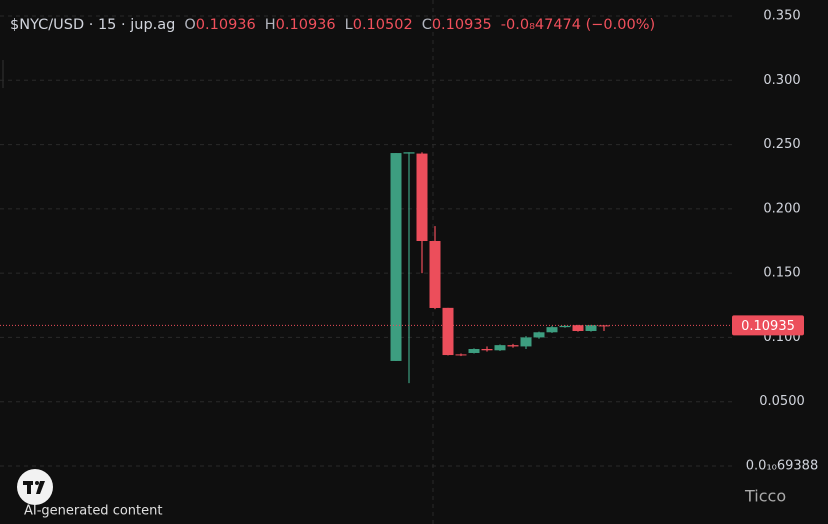  I want to click on y-tick-label: 0.250, so click(781, 144).